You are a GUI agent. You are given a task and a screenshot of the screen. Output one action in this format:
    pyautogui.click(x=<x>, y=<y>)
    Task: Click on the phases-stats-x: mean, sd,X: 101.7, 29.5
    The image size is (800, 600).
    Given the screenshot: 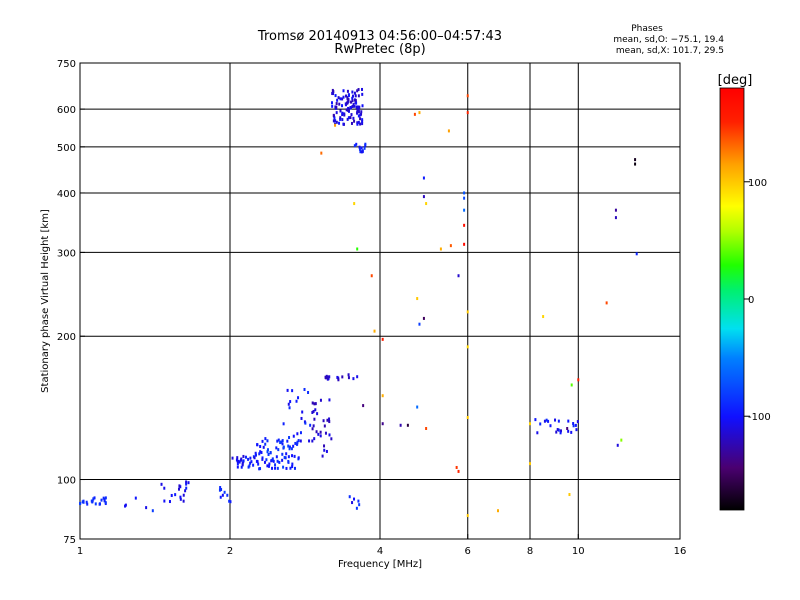 What is the action you would take?
    pyautogui.click(x=670, y=51)
    